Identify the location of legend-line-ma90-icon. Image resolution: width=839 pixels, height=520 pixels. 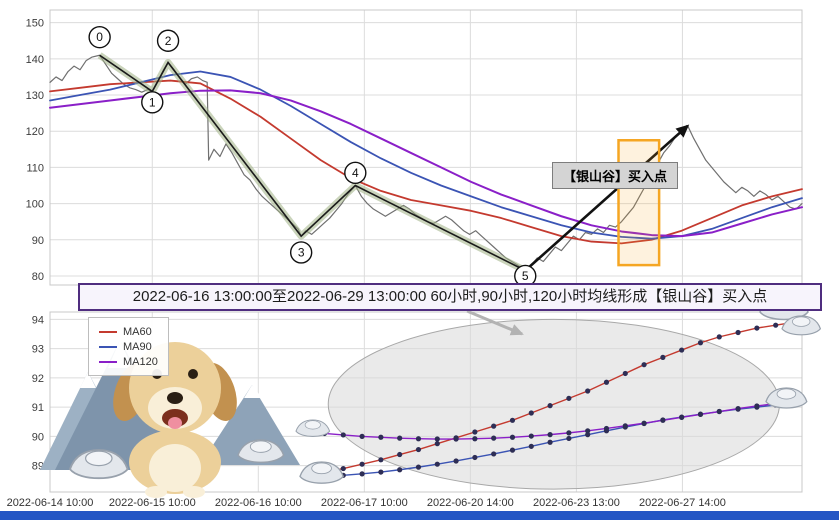
(108, 346).